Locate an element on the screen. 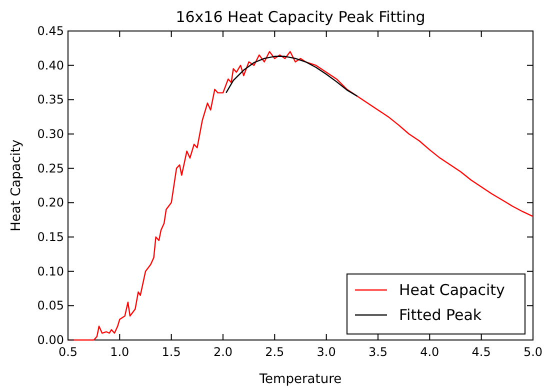 This screenshot has width=553, height=391. y-tick-label: 0.45 is located at coordinates (50, 31).